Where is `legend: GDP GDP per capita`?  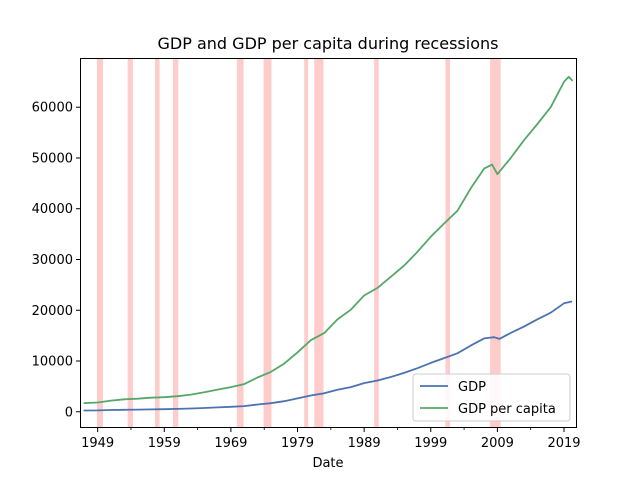
legend: GDP GDP per capita is located at coordinates (491, 397).